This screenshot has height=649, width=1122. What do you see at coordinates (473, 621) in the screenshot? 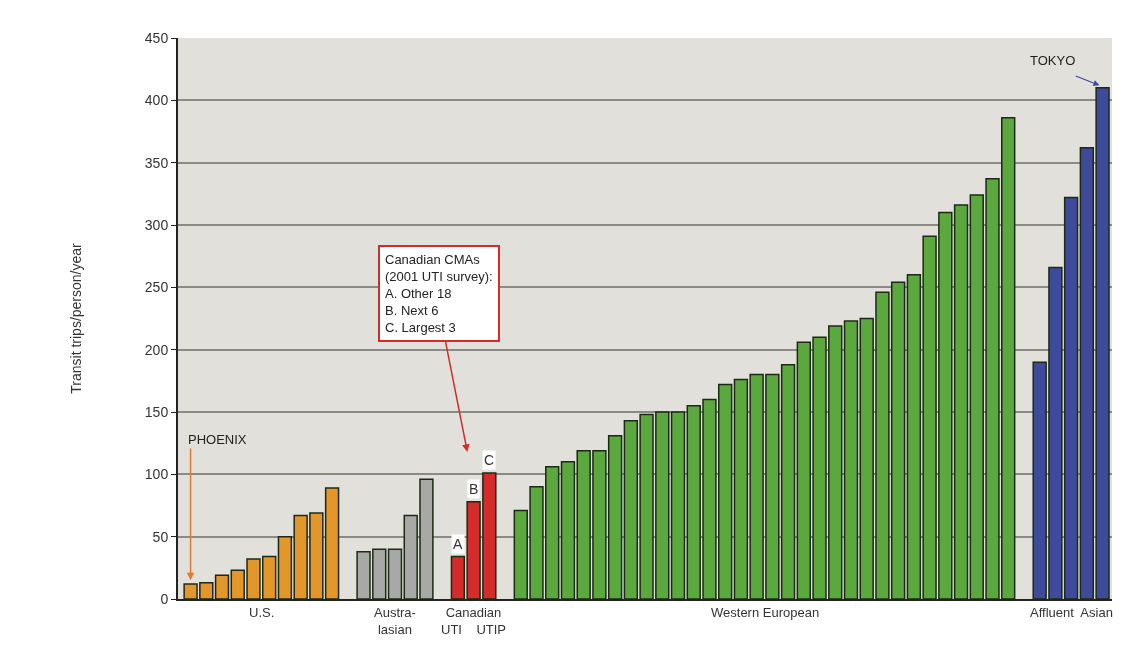
I see `series-label: Canadian UTI UTIP` at bounding box center [473, 621].